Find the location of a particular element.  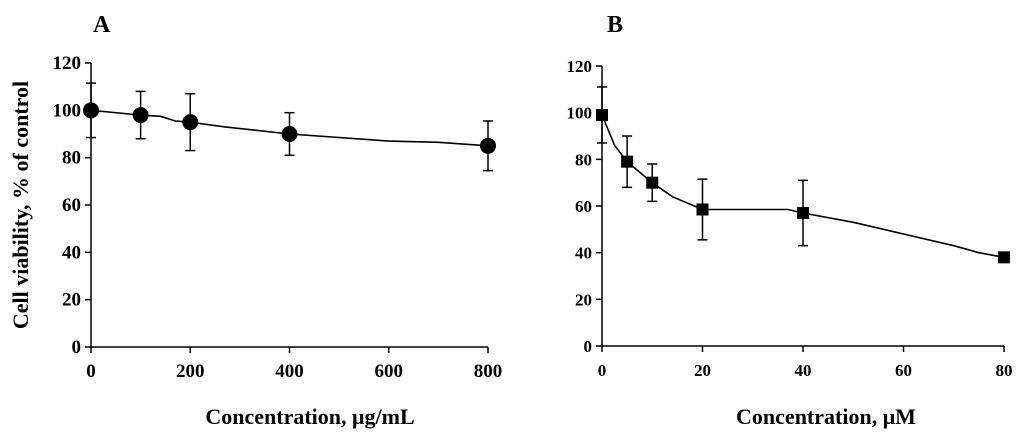

panel-b-letter: B is located at coordinates (615, 25).